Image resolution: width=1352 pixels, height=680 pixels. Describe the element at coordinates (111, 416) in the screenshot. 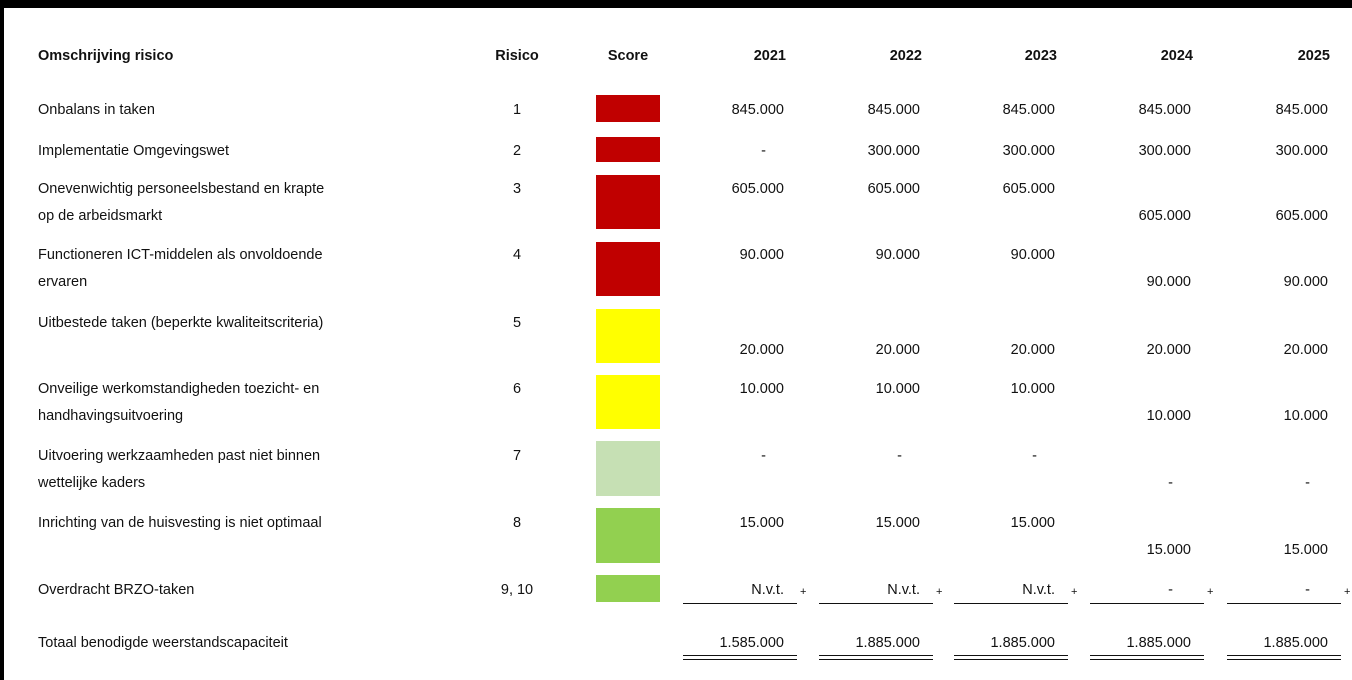

I see `risk-description: handhavingsuitvoering` at that location.